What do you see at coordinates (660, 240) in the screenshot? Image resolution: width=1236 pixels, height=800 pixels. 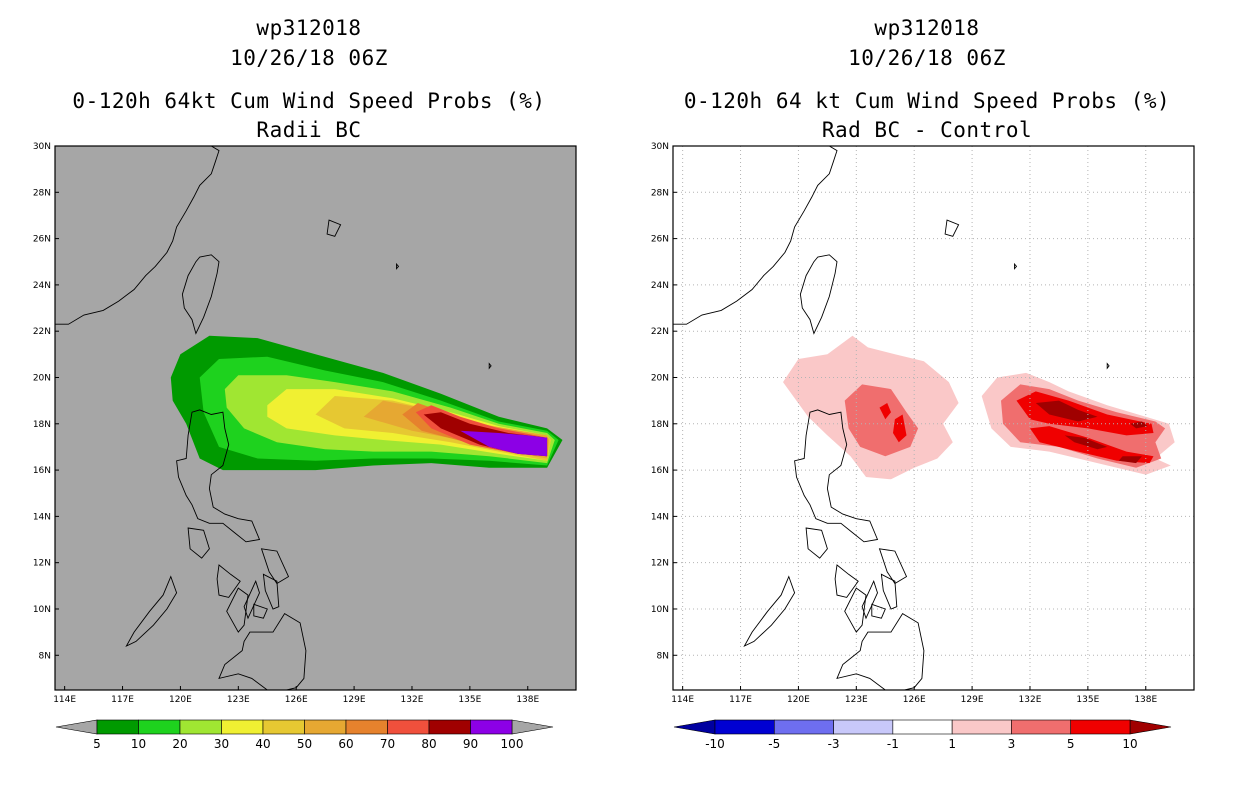 I see `right-y-tick-label: 26N` at bounding box center [660, 240].